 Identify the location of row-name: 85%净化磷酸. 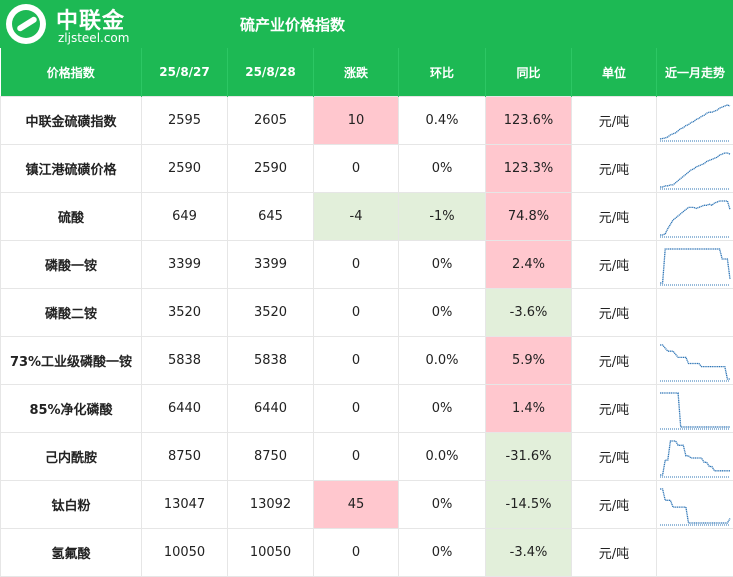
(71, 408).